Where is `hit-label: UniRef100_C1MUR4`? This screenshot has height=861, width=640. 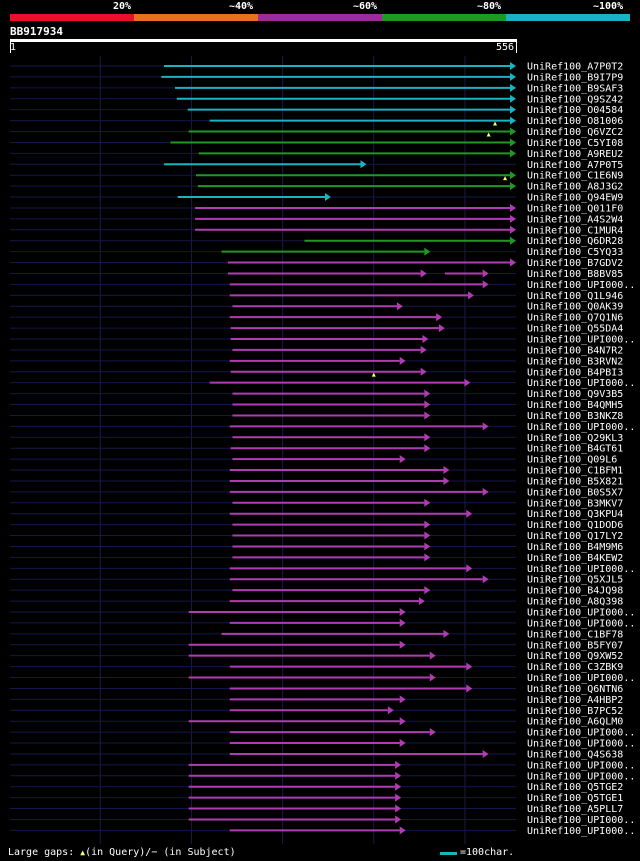
hit-label: UniRef100_C1MUR4 is located at coordinates (575, 230).